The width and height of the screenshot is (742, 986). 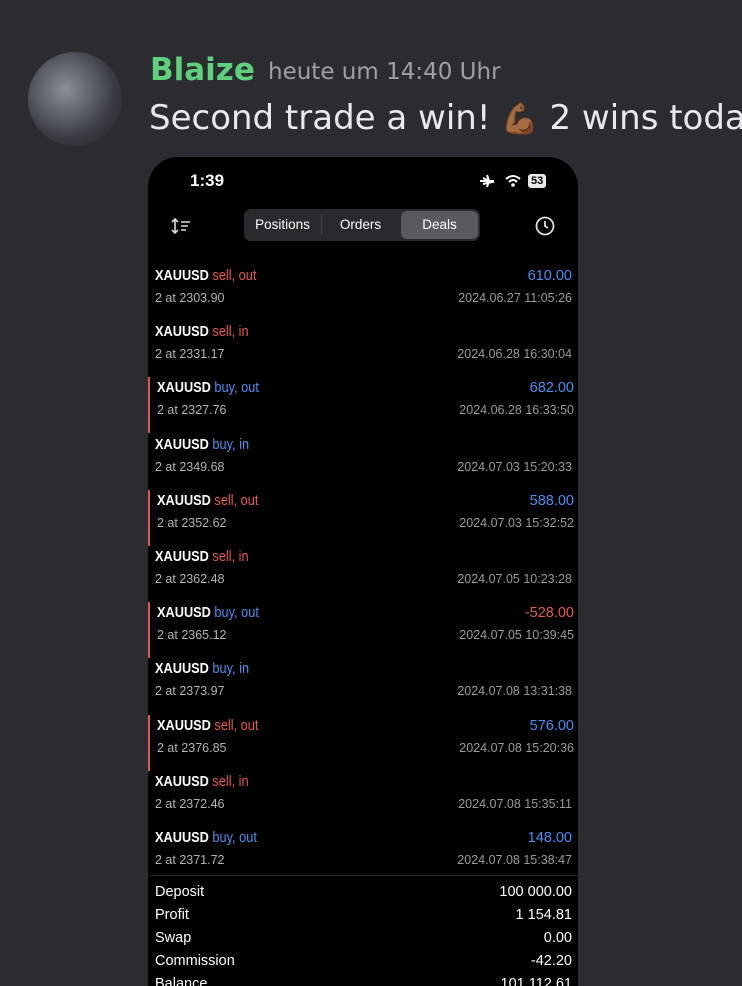 What do you see at coordinates (537, 181) in the screenshot?
I see `battery: 53` at bounding box center [537, 181].